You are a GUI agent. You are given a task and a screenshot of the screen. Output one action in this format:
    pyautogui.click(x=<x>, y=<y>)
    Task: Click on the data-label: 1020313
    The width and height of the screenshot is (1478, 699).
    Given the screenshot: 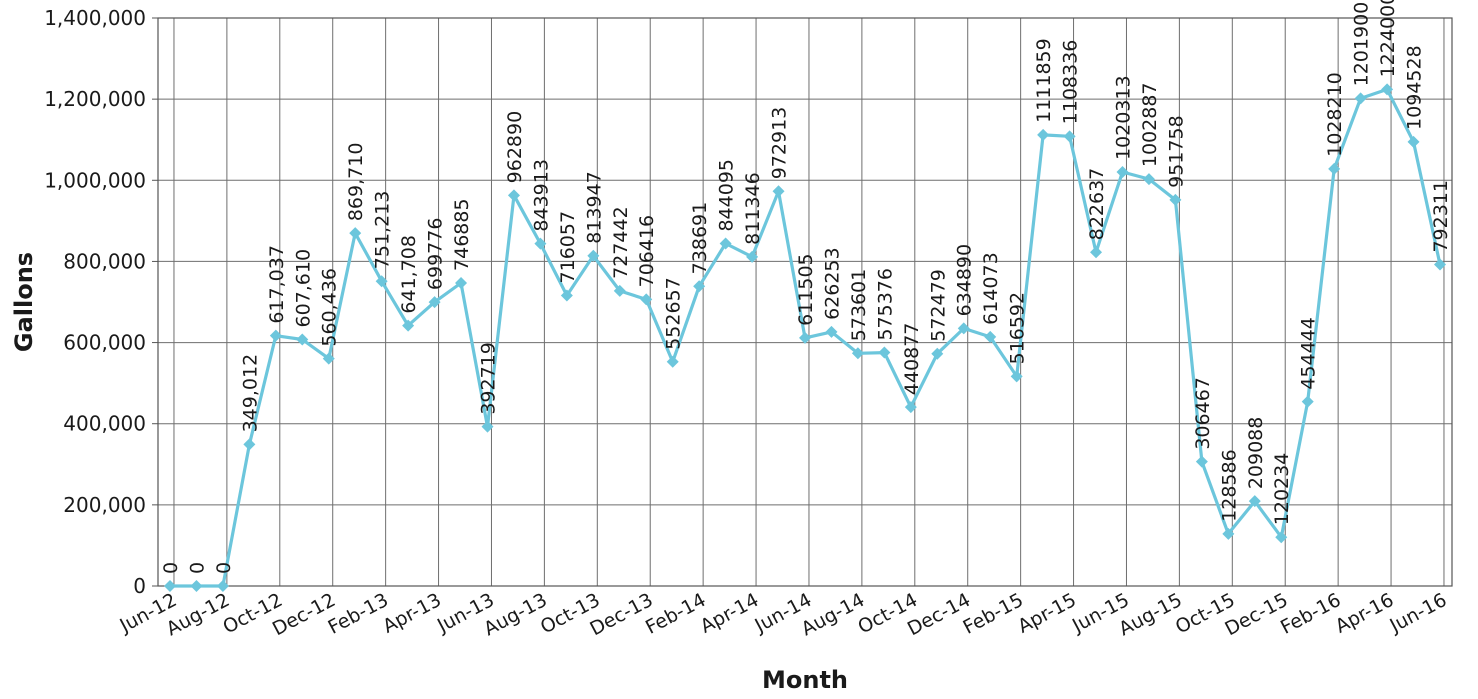 What is the action you would take?
    pyautogui.click(x=1124, y=117)
    